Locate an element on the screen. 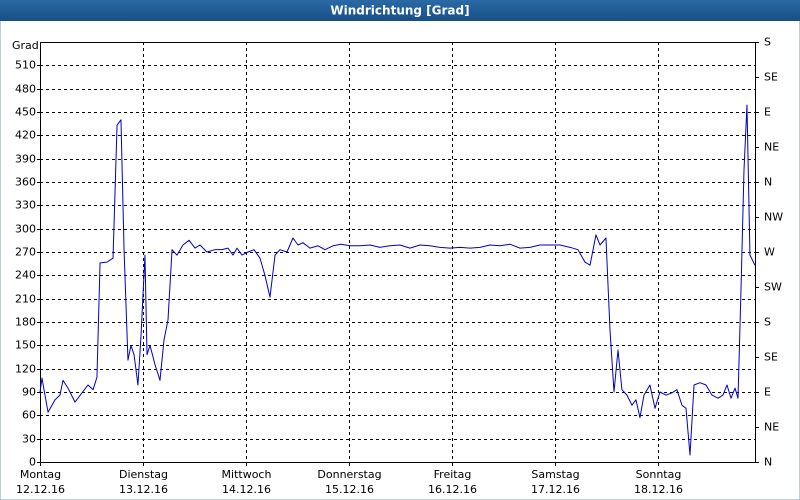 The width and height of the screenshot is (800, 500). title-bar is located at coordinates (400, 10).